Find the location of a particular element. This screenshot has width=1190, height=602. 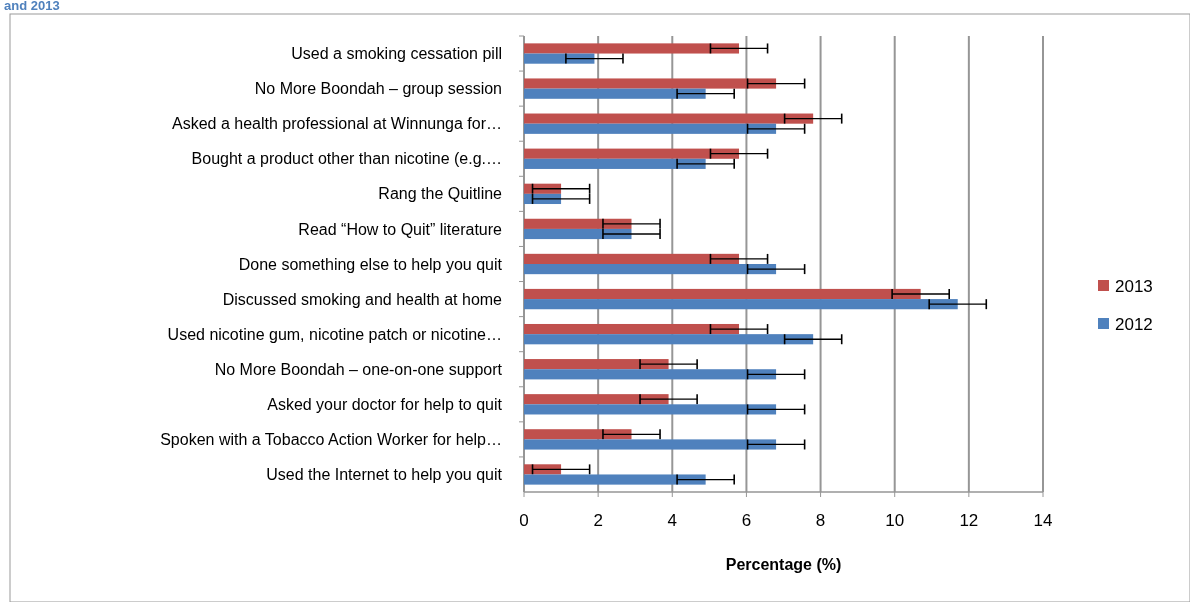

x-tick-label: 10 is located at coordinates (895, 520).